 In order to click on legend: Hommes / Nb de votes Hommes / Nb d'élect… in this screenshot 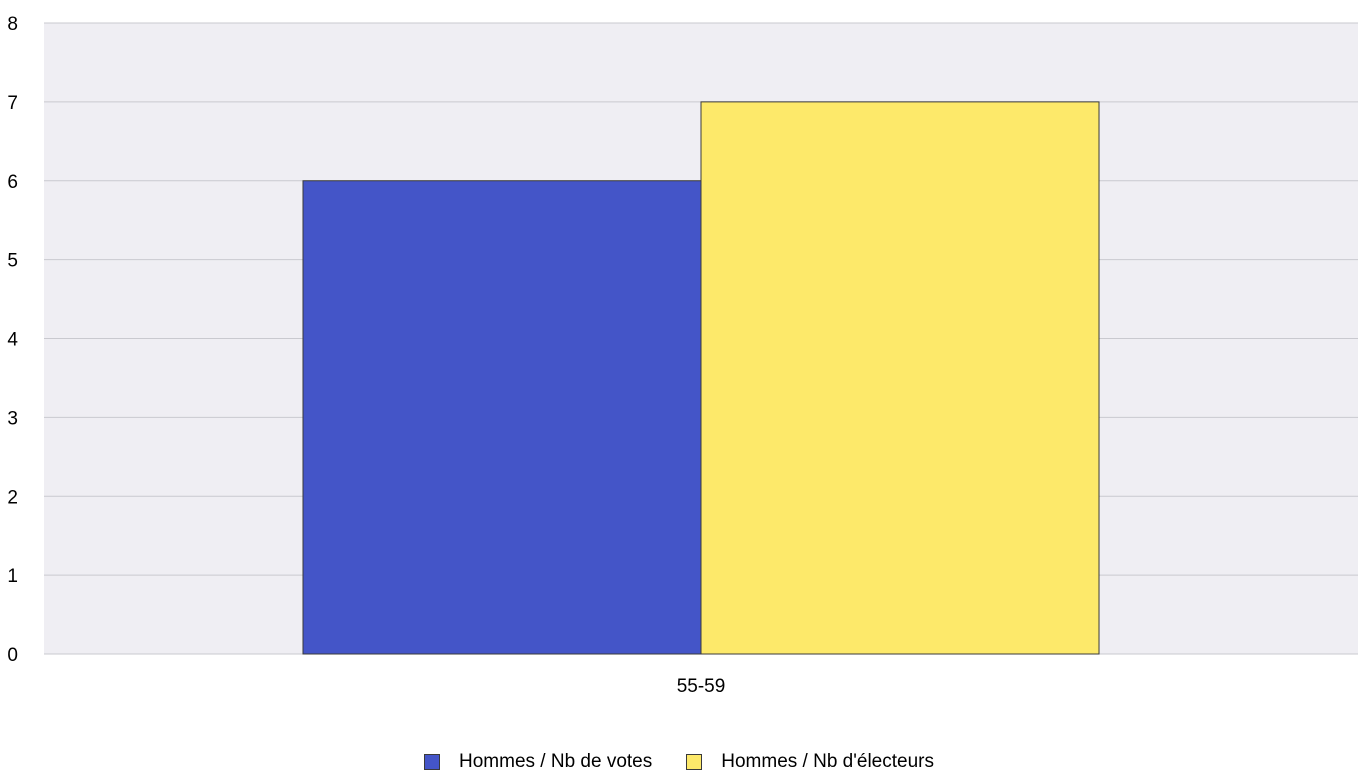, I will do `click(679, 762)`.